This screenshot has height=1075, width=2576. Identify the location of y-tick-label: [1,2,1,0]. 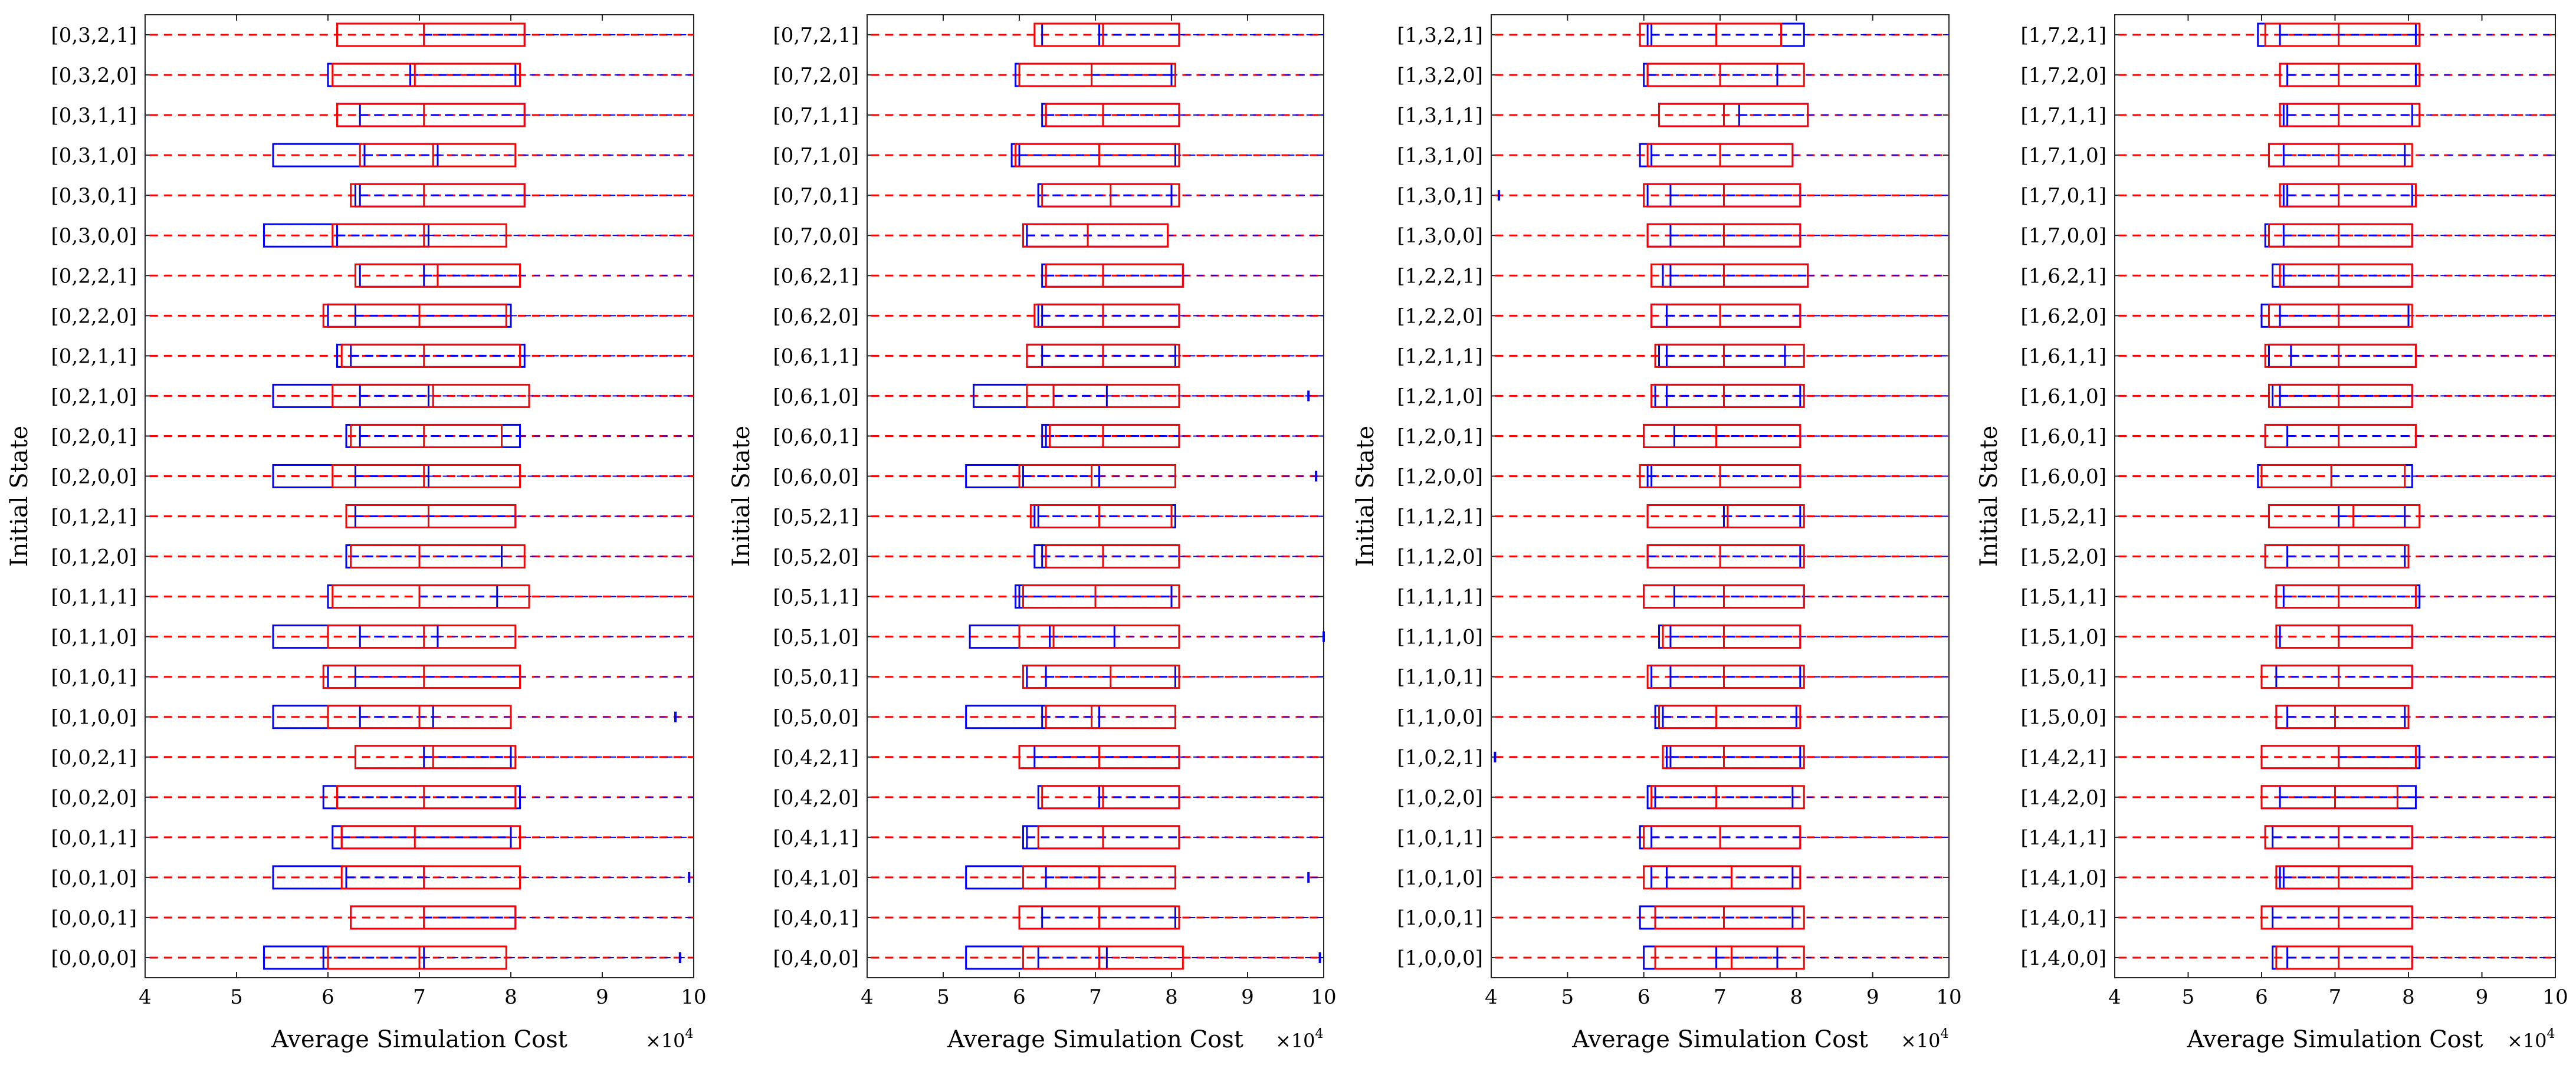
(1440, 396).